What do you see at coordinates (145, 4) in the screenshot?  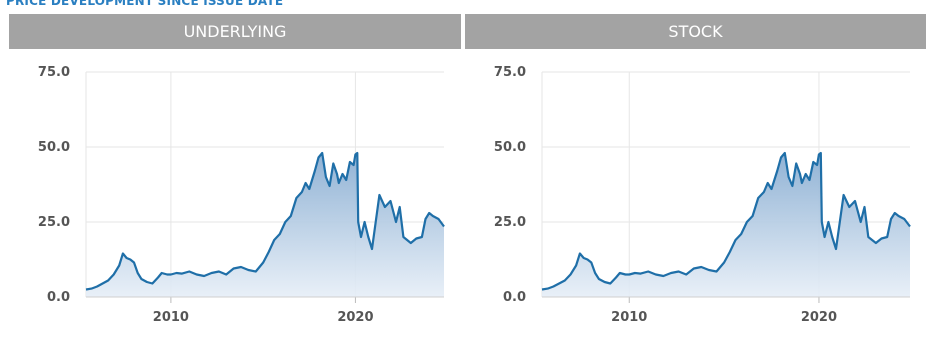 I see `section-title: PRICE DEVELOPMENT SINCE ISSUE DATE` at bounding box center [145, 4].